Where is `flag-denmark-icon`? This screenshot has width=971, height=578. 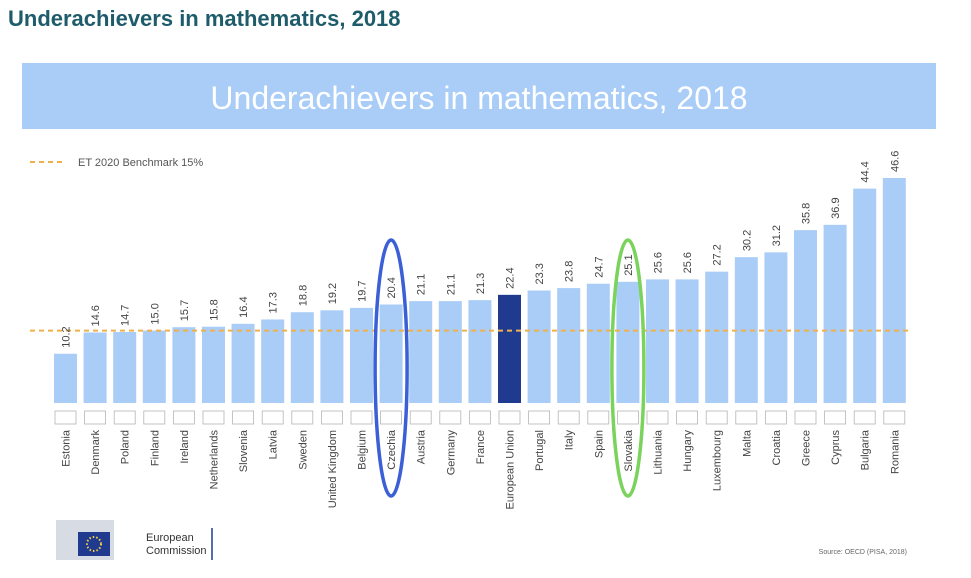
flag-denmark-icon is located at coordinates (95, 417).